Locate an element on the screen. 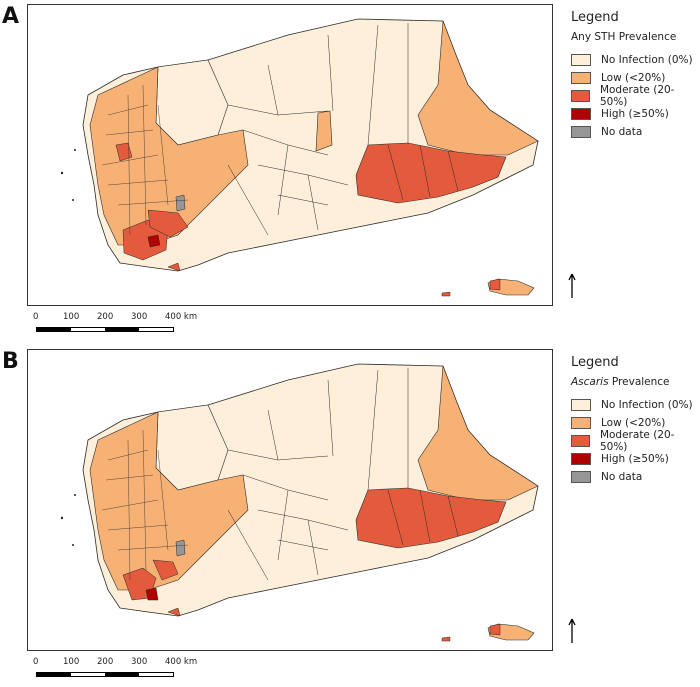  panel-letter: B is located at coordinates (10, 361).